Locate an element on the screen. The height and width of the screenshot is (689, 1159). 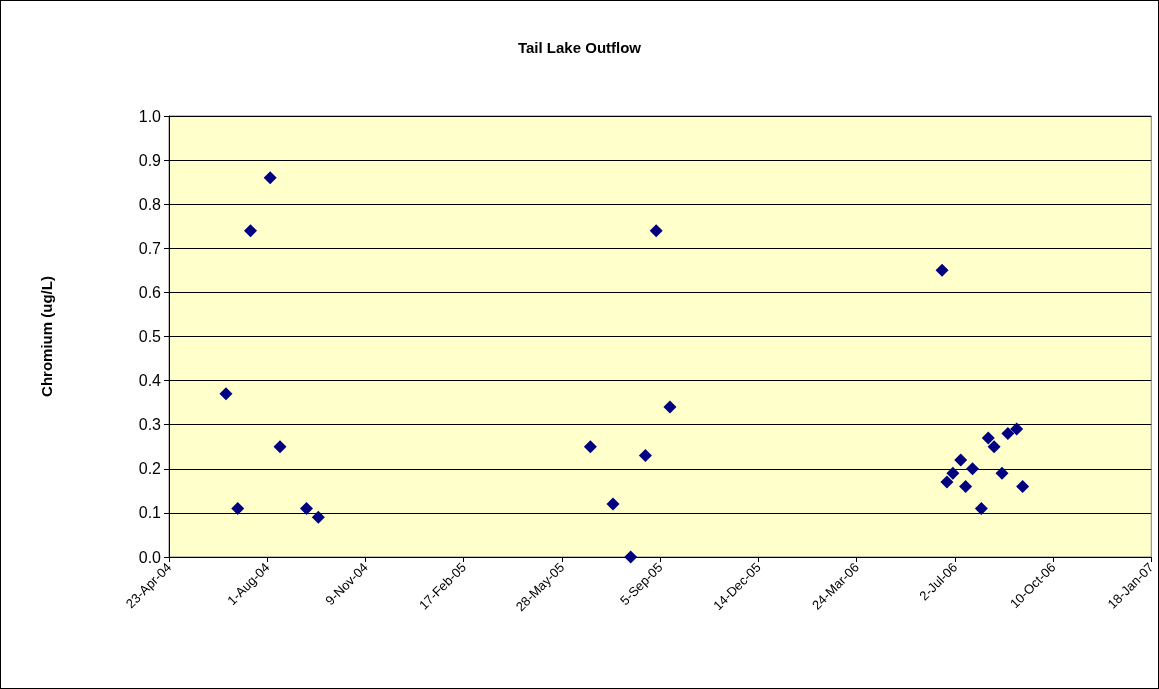
y-tick-label: 0.1 is located at coordinates (150, 513).